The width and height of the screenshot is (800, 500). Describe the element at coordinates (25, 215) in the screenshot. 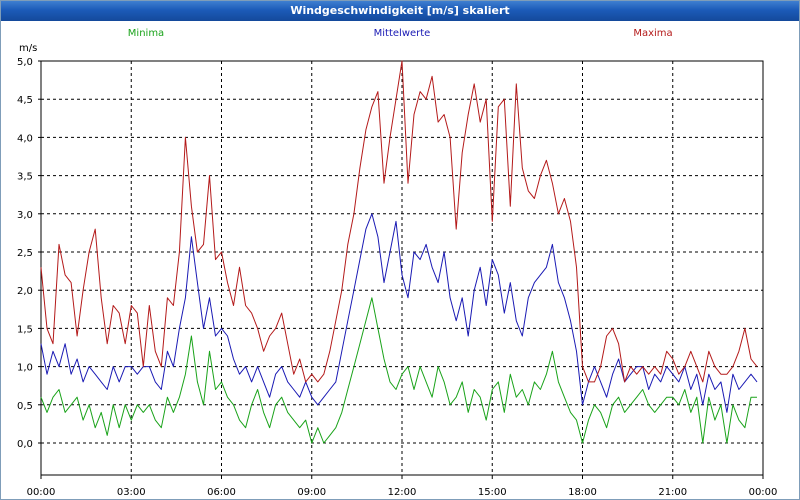

I see `y-tick-label: 3,0` at that location.